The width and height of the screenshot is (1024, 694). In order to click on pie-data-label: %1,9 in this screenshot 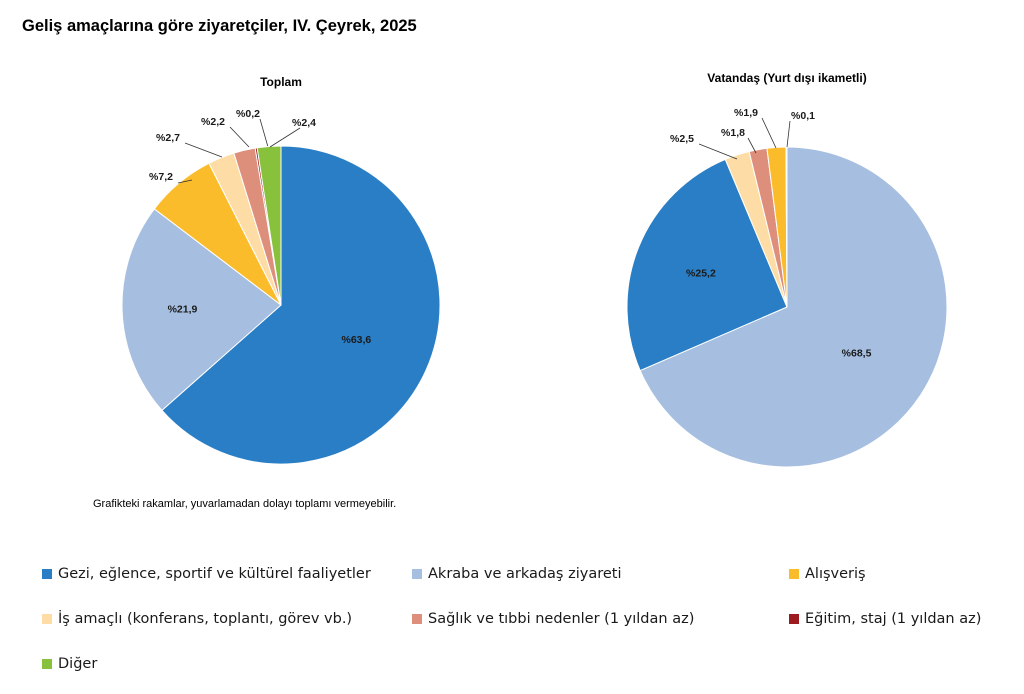, I will do `click(746, 113)`.